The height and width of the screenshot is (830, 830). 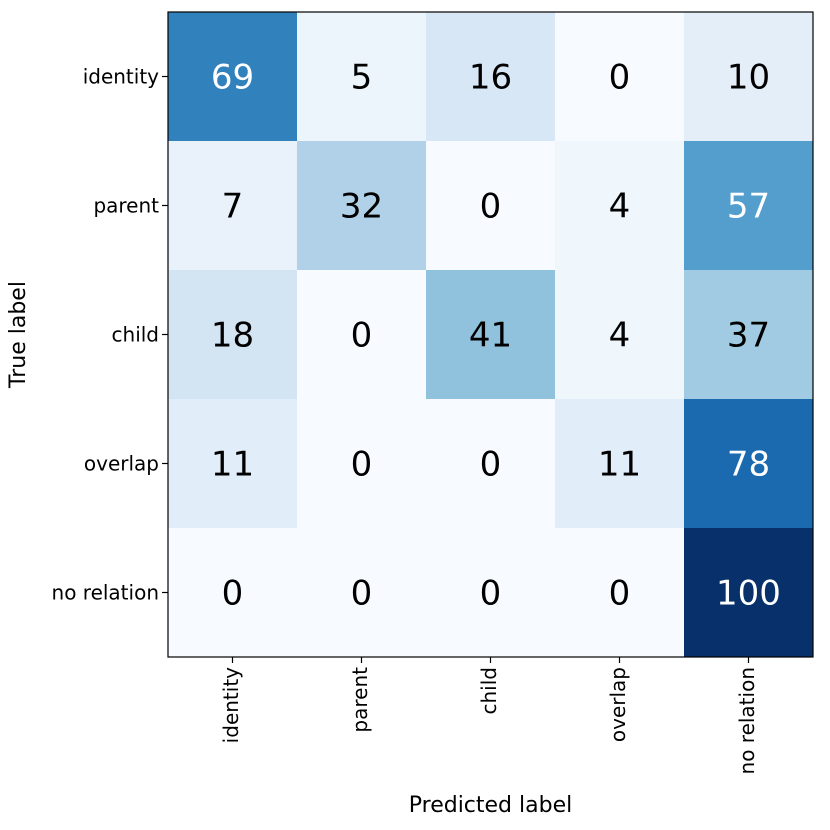 I want to click on x-axis-title: Predicted label, so click(x=490, y=805).